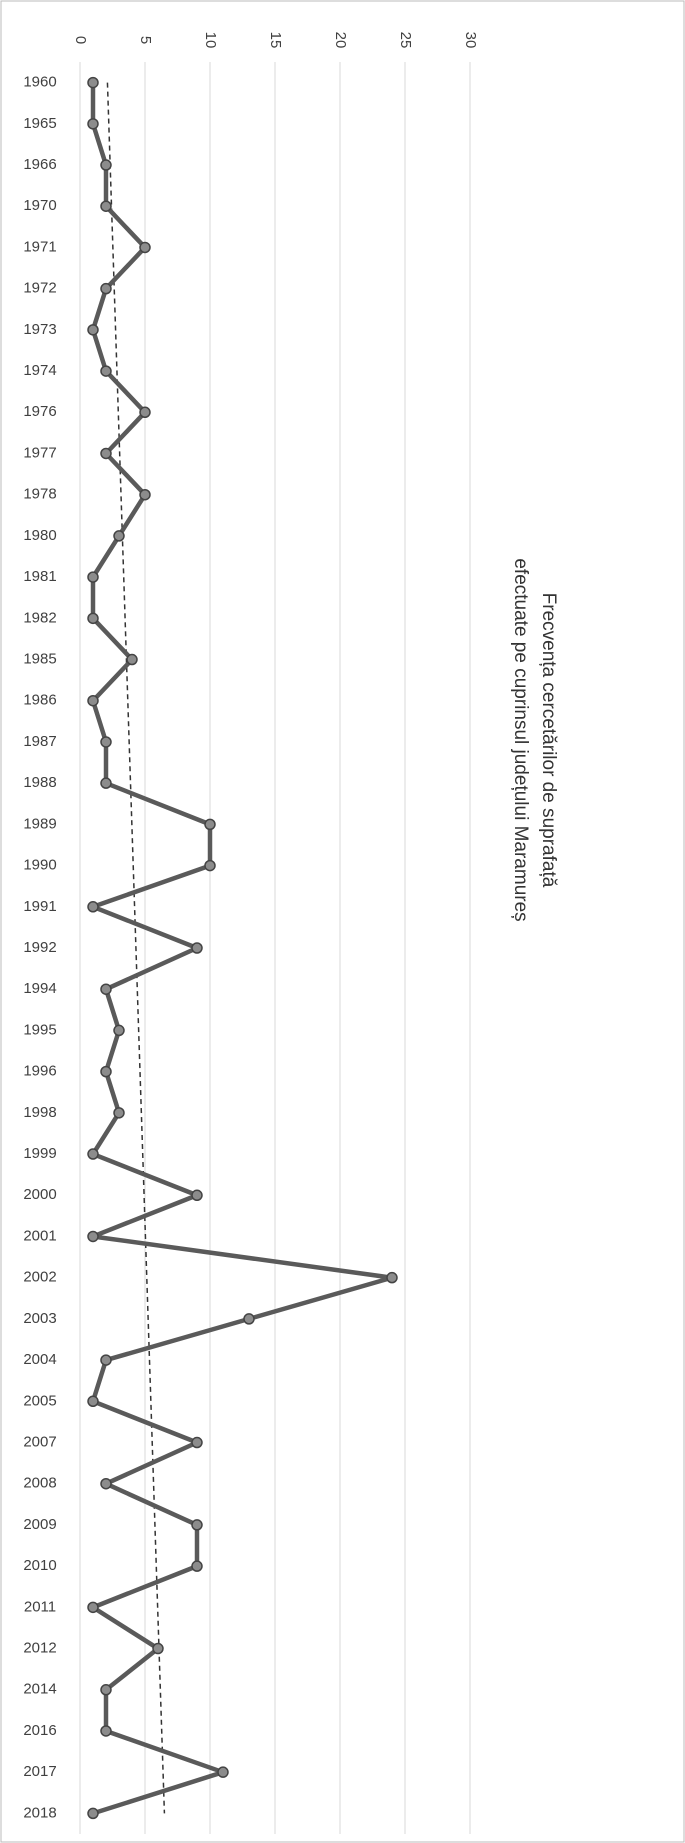 The height and width of the screenshot is (1843, 685). I want to click on x-tick-label: 1981, so click(39, 576).